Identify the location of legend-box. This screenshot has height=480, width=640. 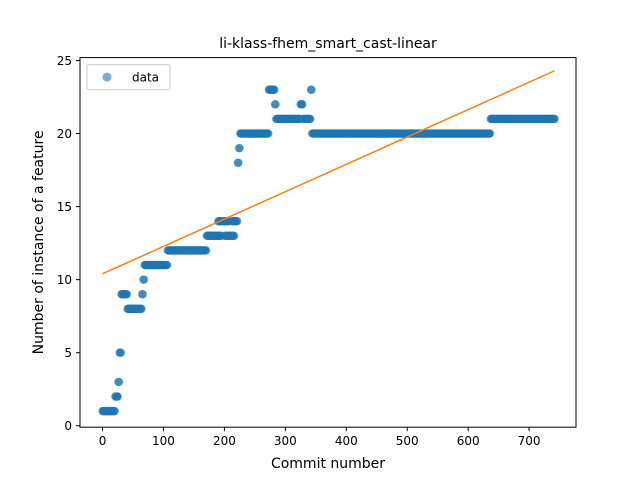
(128, 77).